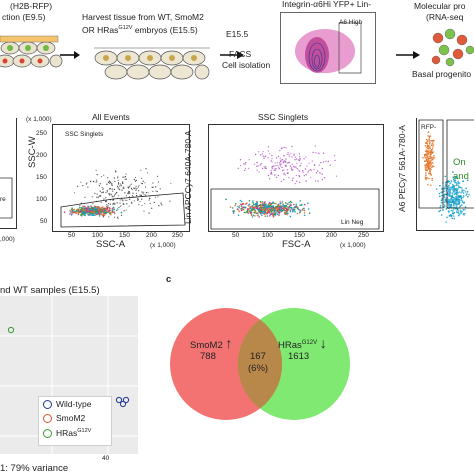  Describe the element at coordinates (327, 4) in the screenshot. I see `gate-title: Integrin-α6Hi YFP+ Lin-` at that location.